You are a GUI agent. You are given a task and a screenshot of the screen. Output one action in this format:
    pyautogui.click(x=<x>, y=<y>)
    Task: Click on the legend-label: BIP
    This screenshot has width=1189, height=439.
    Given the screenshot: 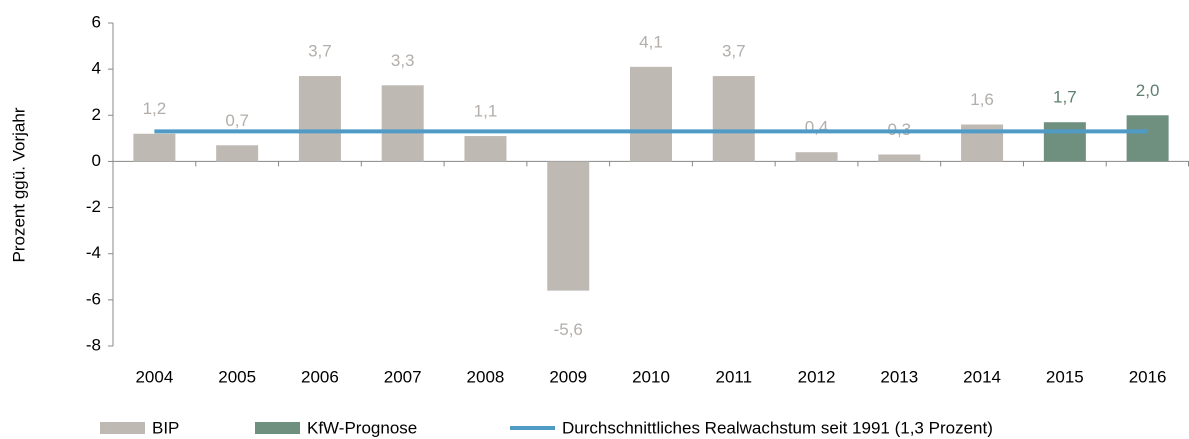 What is the action you would take?
    pyautogui.click(x=165, y=427)
    